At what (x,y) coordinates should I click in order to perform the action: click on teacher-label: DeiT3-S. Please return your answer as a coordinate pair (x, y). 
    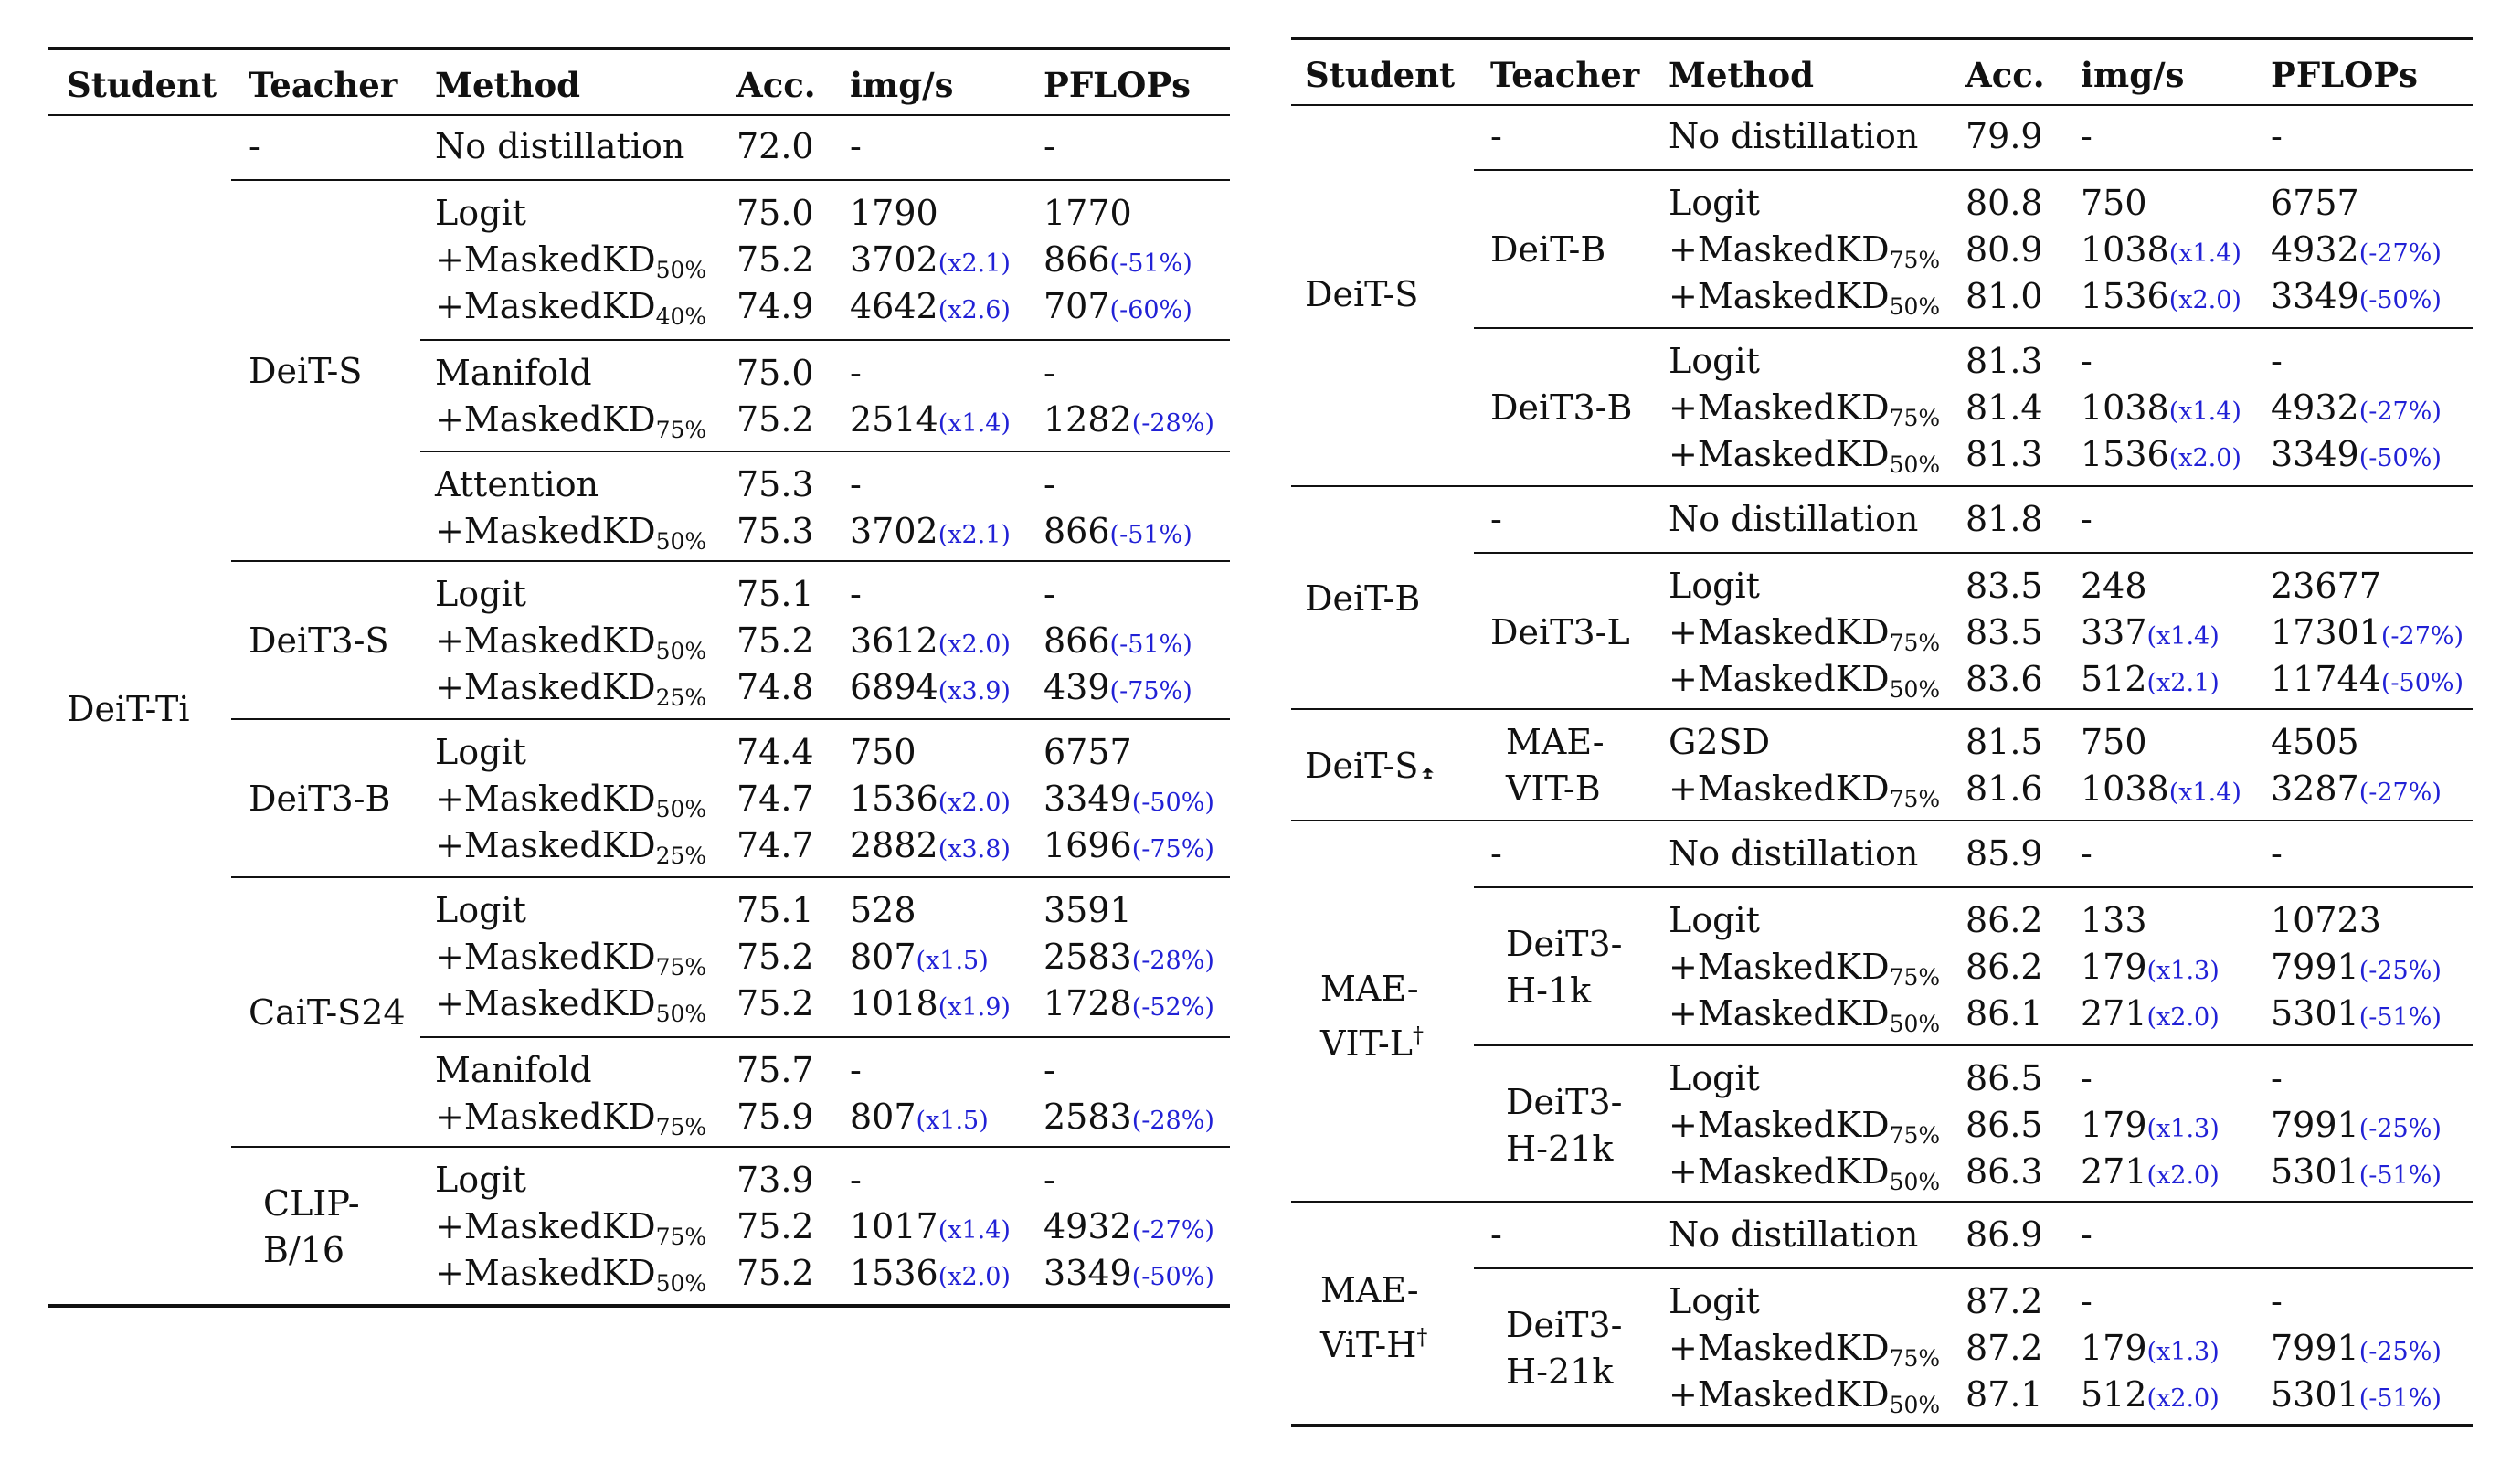
    Looking at the image, I should click on (319, 640).